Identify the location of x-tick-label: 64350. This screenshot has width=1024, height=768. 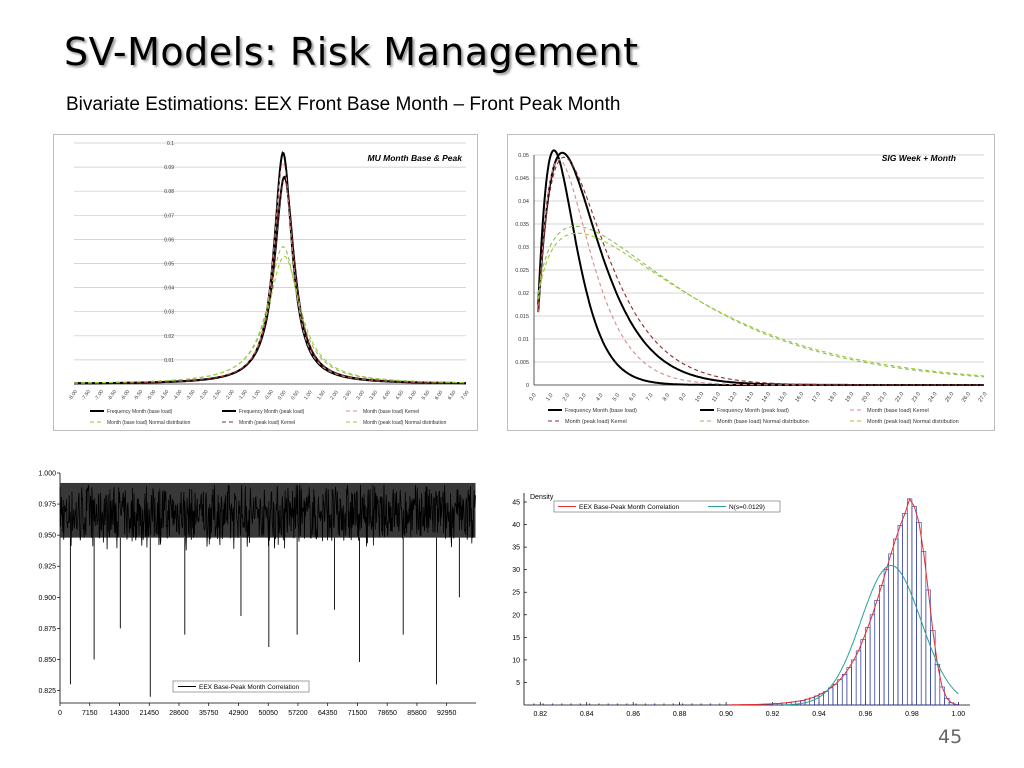
(328, 713).